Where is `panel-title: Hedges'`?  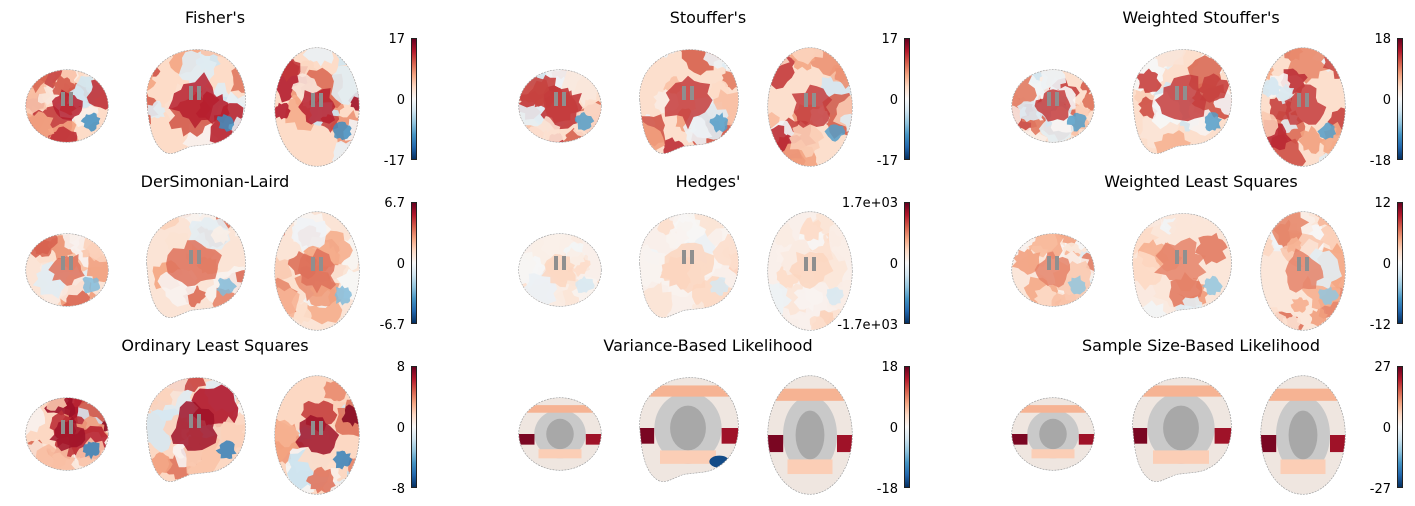 panel-title: Hedges' is located at coordinates (708, 181).